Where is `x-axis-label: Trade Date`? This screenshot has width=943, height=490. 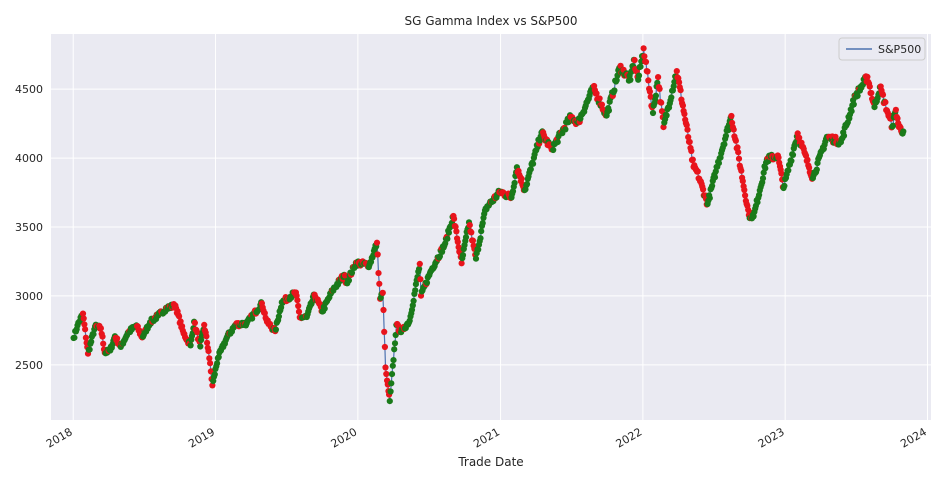 x-axis-label: Trade Date is located at coordinates (490, 462).